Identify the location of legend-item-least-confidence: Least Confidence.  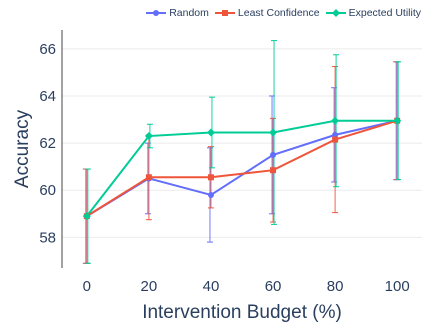
(267, 13).